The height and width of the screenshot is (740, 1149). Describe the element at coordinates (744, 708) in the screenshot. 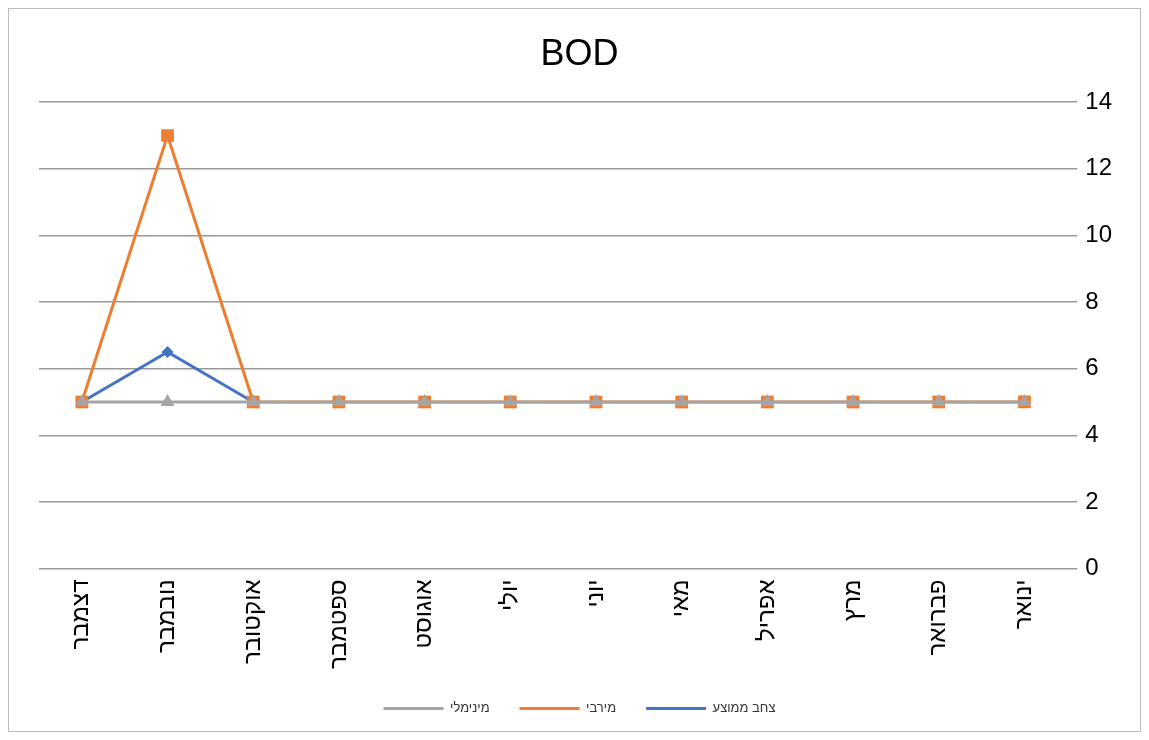

I see `legend-label: צחב ממוצע` at that location.